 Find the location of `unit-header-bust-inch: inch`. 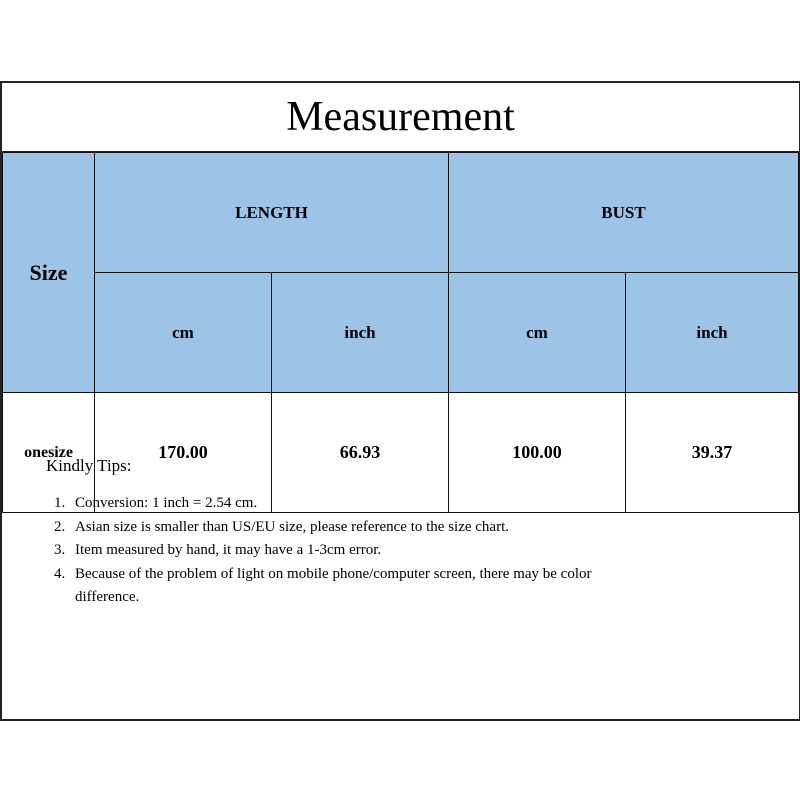

unit-header-bust-inch: inch is located at coordinates (712, 332).